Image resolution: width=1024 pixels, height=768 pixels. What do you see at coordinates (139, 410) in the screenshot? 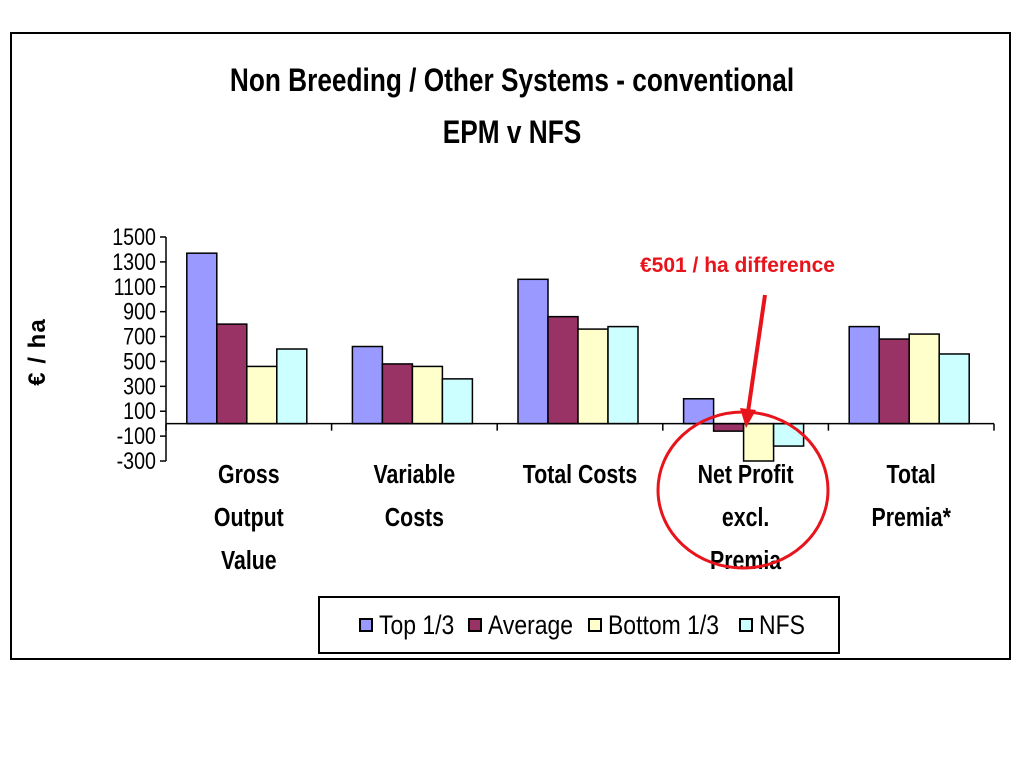
I see `y-tick-label: 100` at bounding box center [139, 410].